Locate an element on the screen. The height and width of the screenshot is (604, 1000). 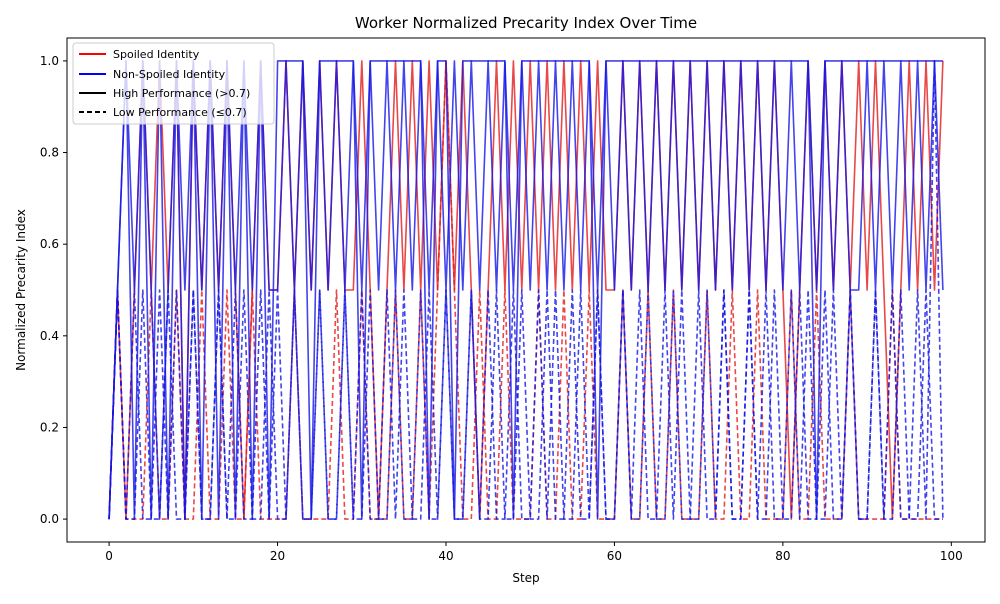
x-tick-label: 60 is located at coordinates (614, 556).